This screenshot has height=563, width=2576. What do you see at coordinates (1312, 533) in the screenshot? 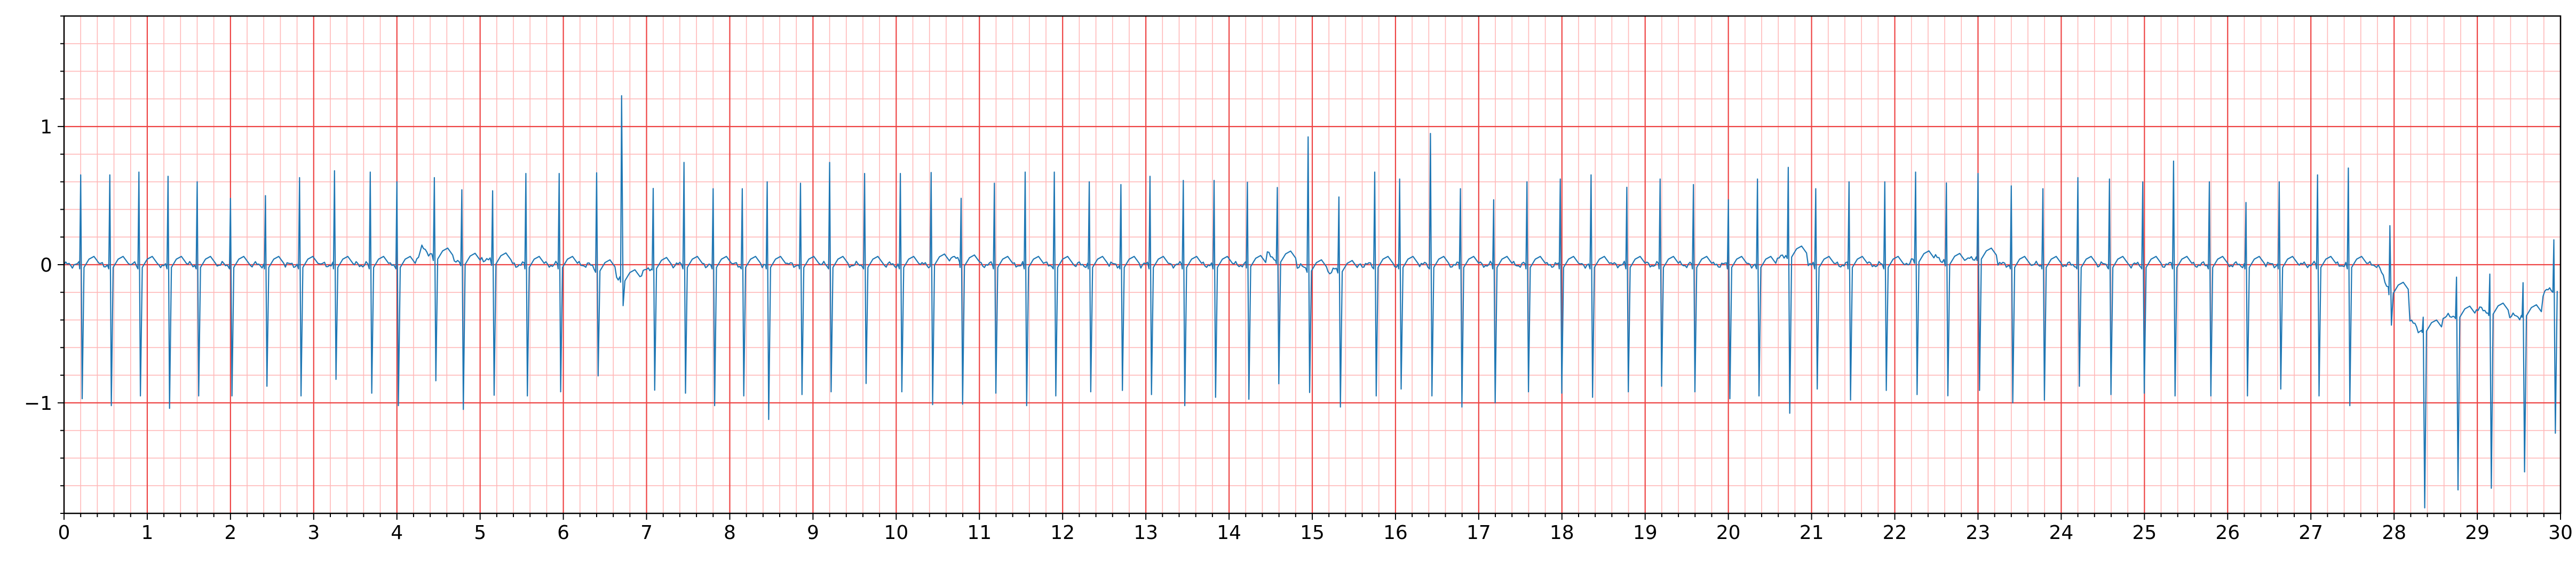
I see `x-tick-label: 15` at bounding box center [1312, 533].